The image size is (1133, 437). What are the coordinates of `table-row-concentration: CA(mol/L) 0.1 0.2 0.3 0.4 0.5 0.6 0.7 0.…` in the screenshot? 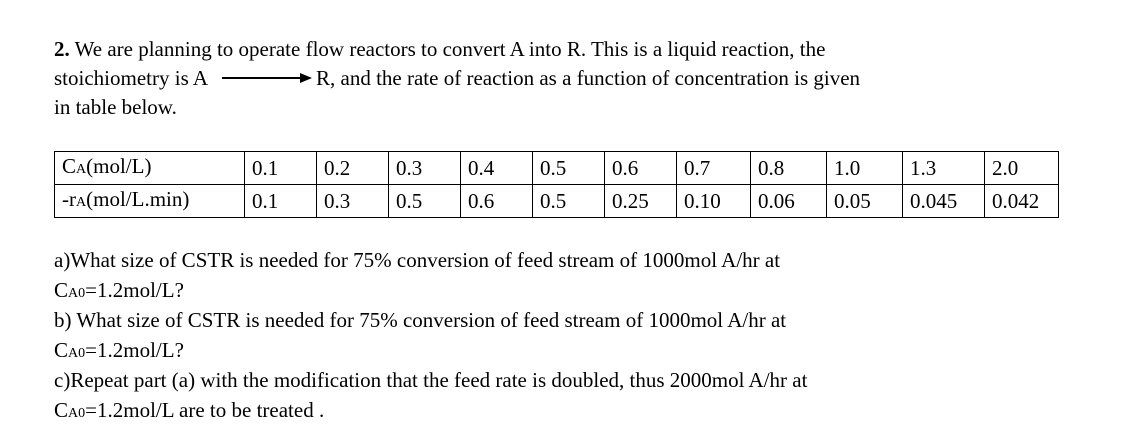 It's located at (556, 168).